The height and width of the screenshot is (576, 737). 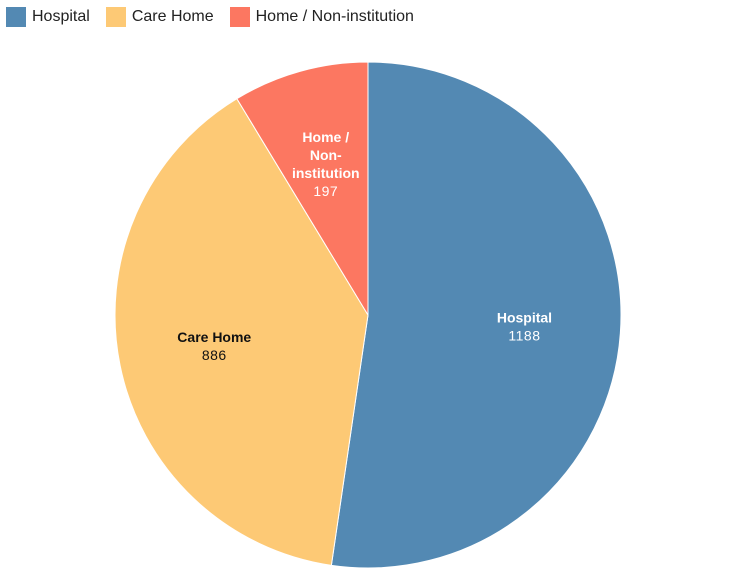 What do you see at coordinates (326, 155) in the screenshot?
I see `slice-label-home-non-institution-line-2: Non-` at bounding box center [326, 155].